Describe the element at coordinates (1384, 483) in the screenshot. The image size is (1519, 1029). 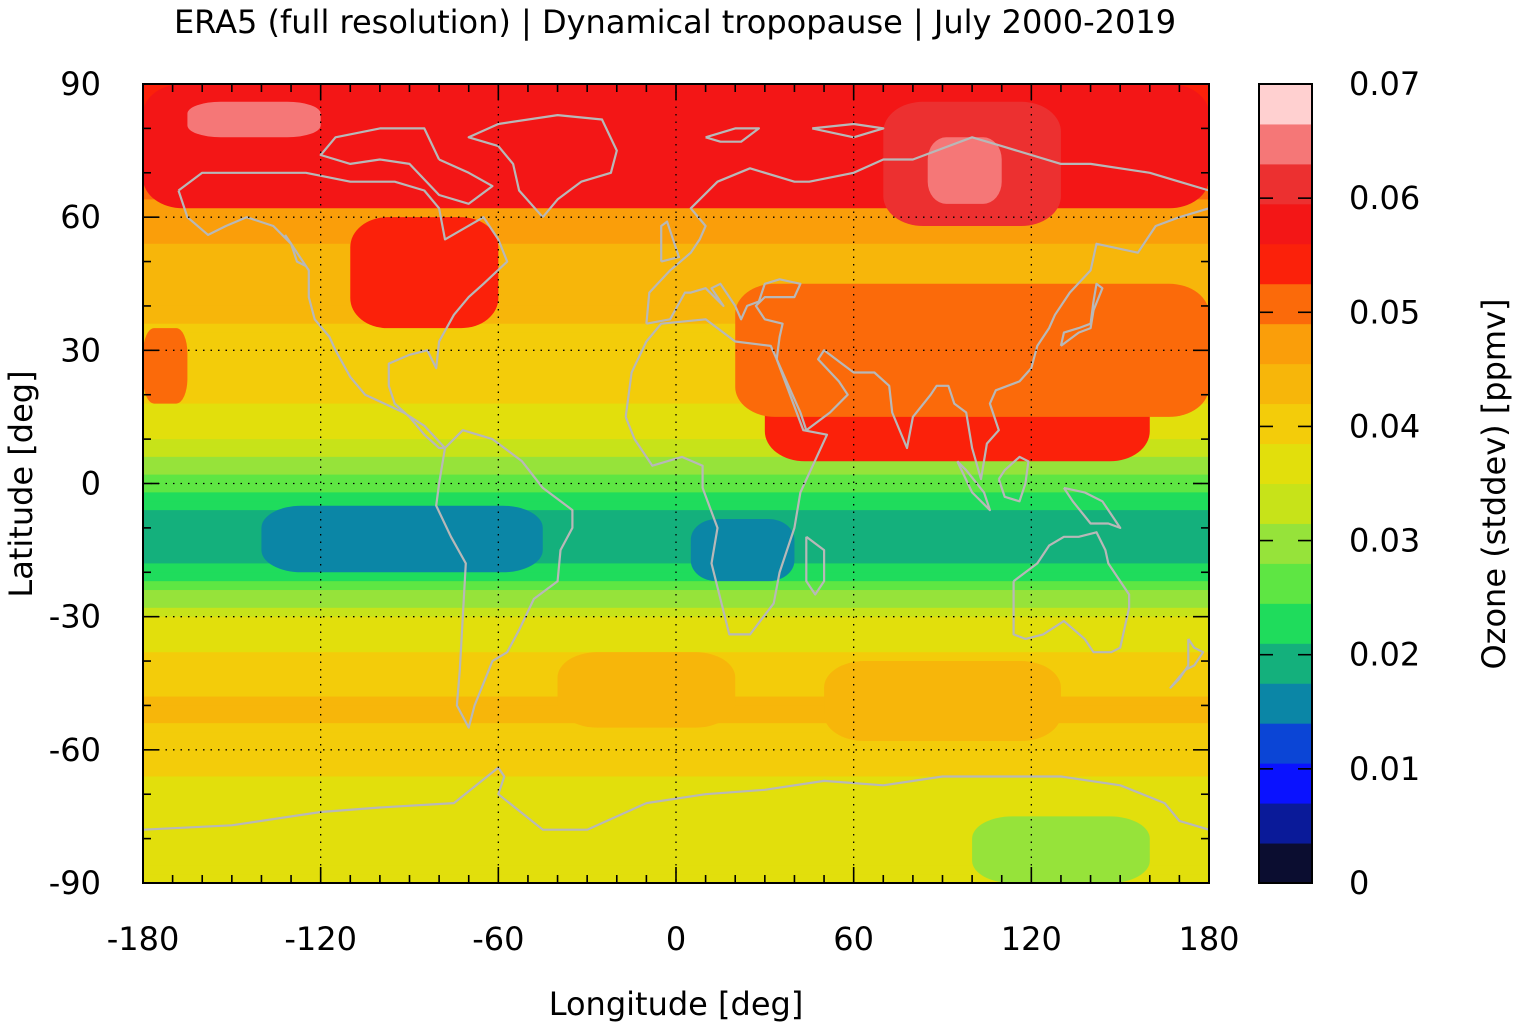
I see `colorbar-tick-labels: 0.07 0.06 0.05 0.04 0.03 0.02 0.01 0` at that location.